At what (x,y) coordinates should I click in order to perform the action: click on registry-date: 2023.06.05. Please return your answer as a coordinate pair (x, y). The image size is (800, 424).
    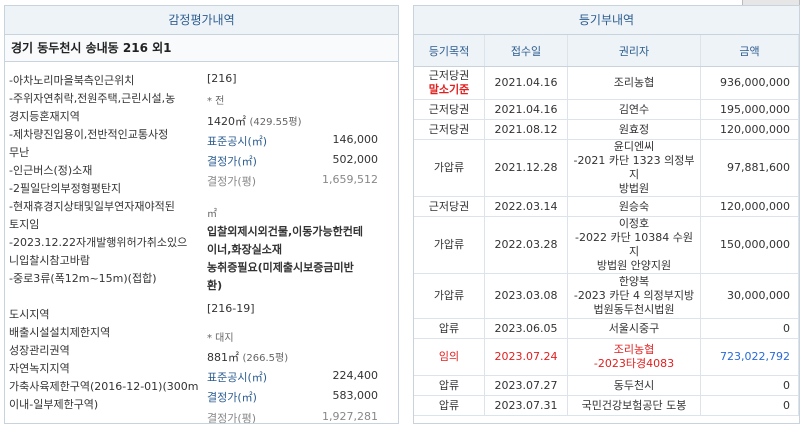
    Looking at the image, I should click on (526, 328).